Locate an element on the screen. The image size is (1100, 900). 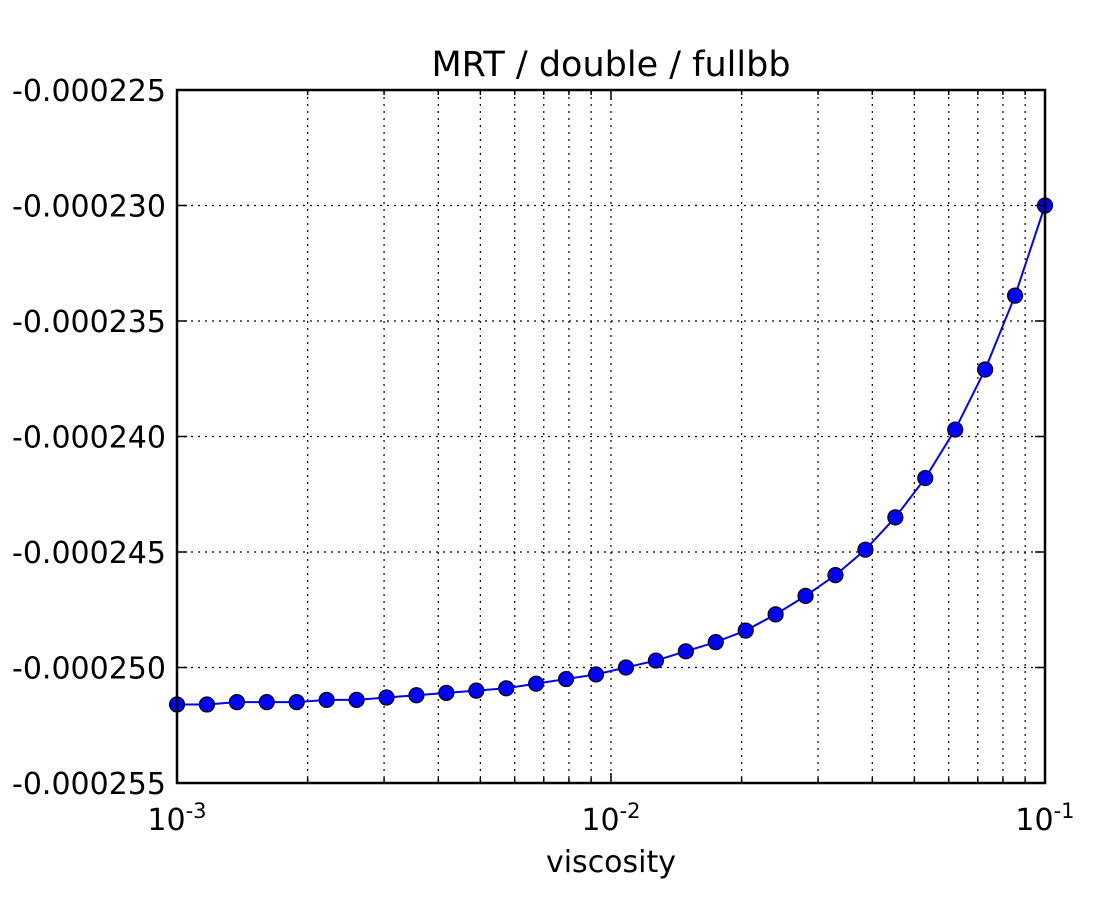
y-tick-label: -0.000225 is located at coordinates (89, 91).